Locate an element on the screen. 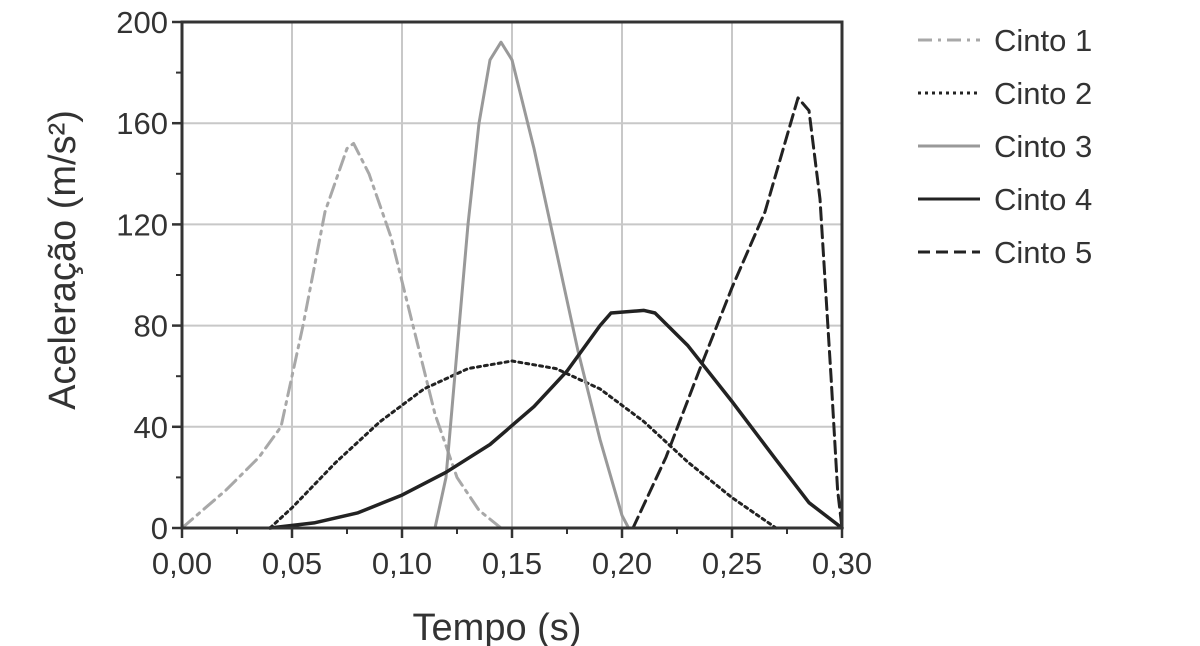  legend-label-cinto-3: Cinto 3 is located at coordinates (1043, 146).